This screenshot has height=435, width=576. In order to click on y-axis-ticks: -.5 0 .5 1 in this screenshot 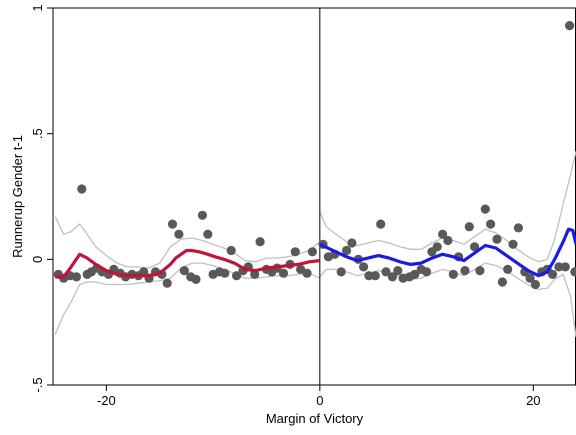, I will do `click(41, 198)`.